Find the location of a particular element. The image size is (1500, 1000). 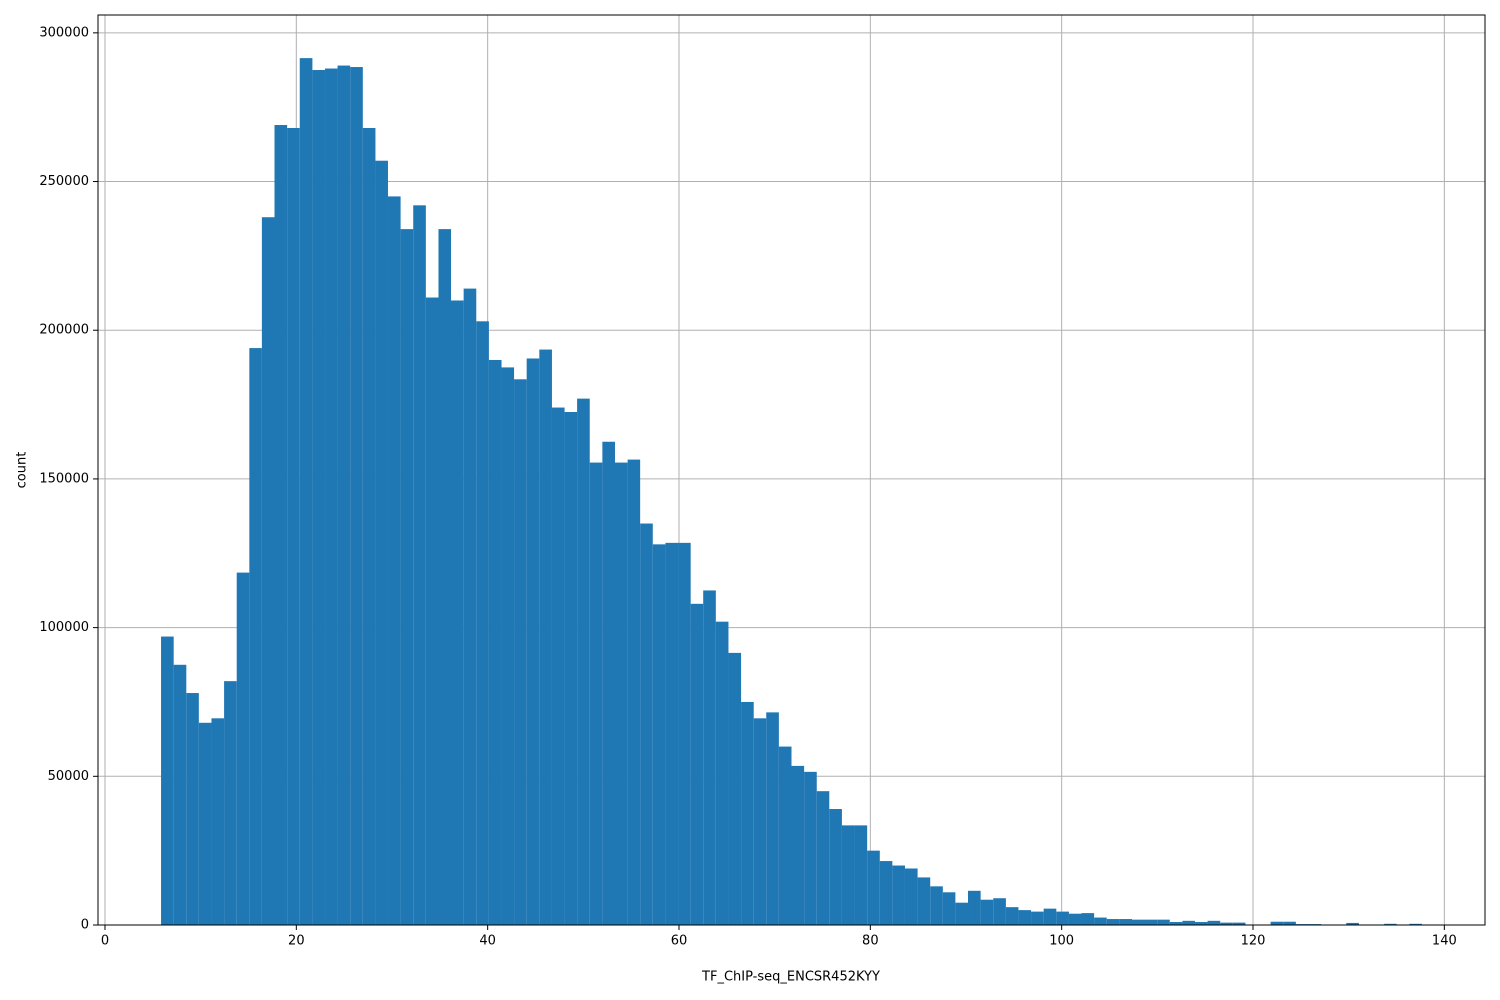

x-axis-label: TF_ChIP-seq_ENCSR452KYY is located at coordinates (790, 977).